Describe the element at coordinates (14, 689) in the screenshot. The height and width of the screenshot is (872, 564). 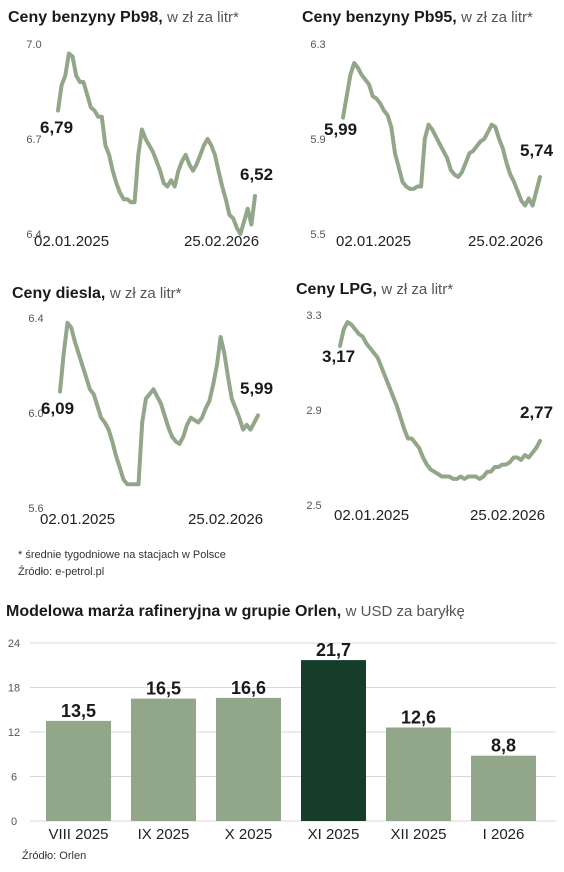
I see `y-tick-label: 18` at that location.